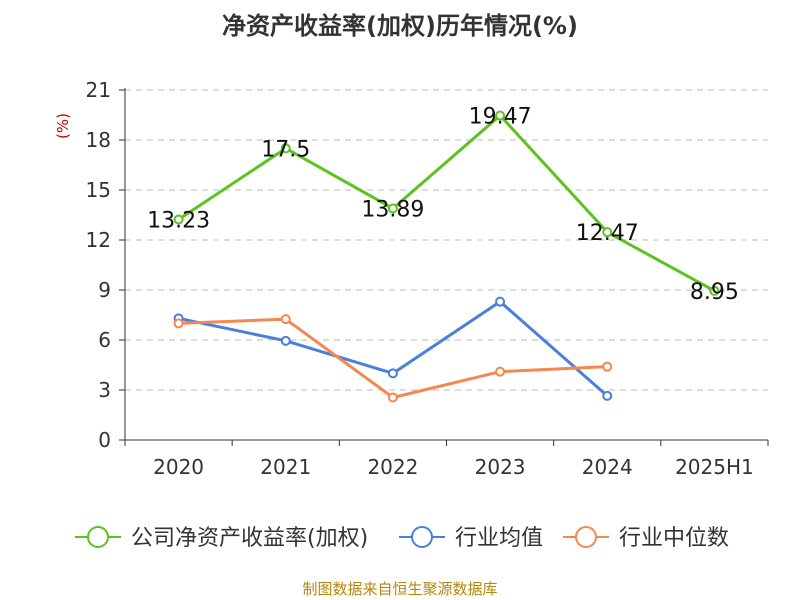 The width and height of the screenshot is (800, 600). I want to click on y-tick-label: 12, so click(98, 240).